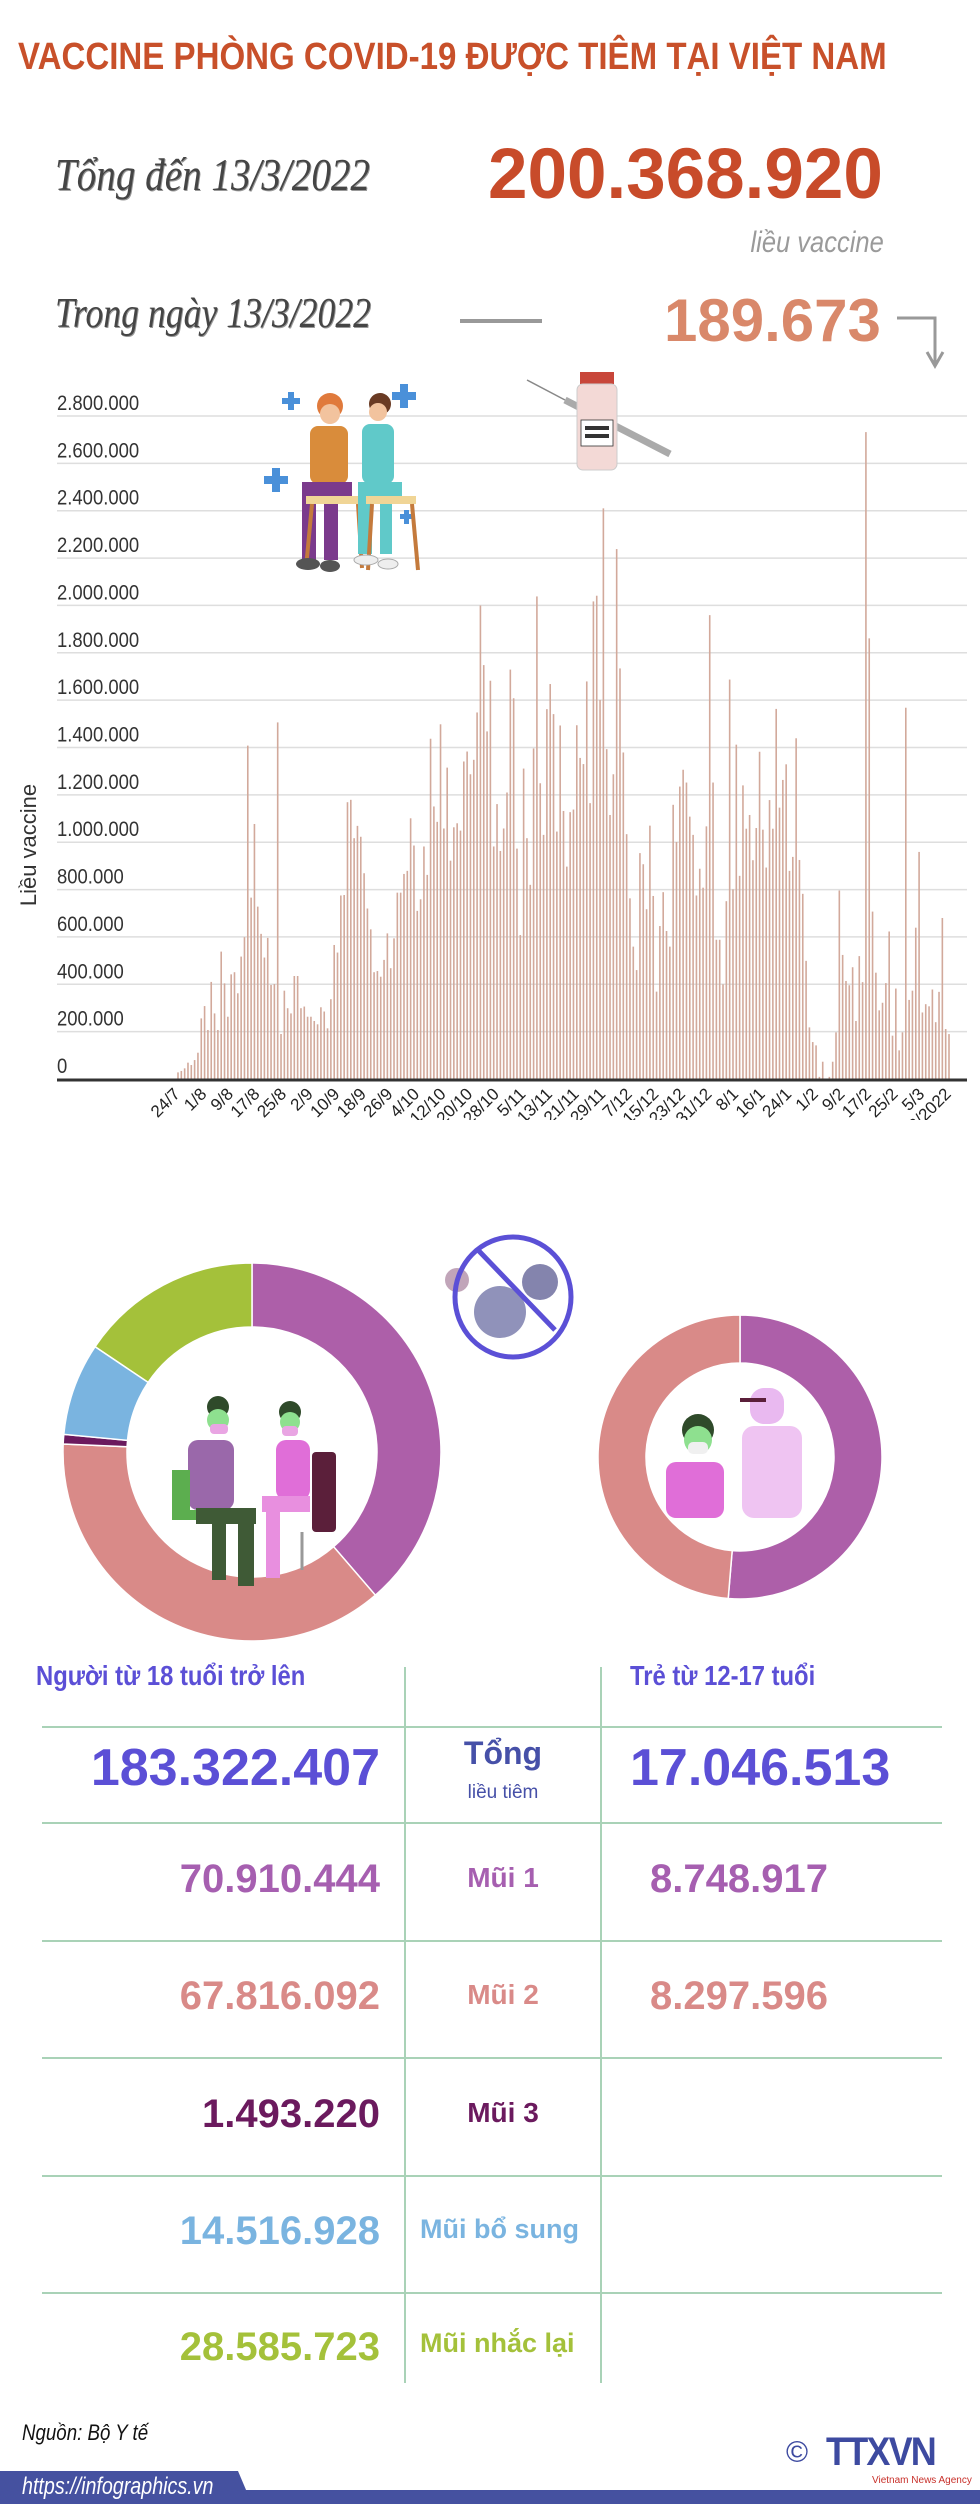 The height and width of the screenshot is (2504, 980). I want to click on row-label-mui3: Mũi 3, so click(503, 2112).